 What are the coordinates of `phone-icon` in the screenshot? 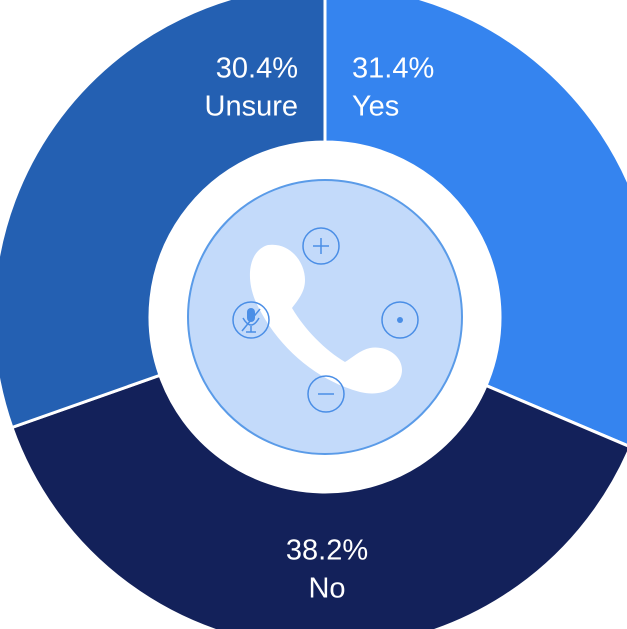 It's located at (325, 319).